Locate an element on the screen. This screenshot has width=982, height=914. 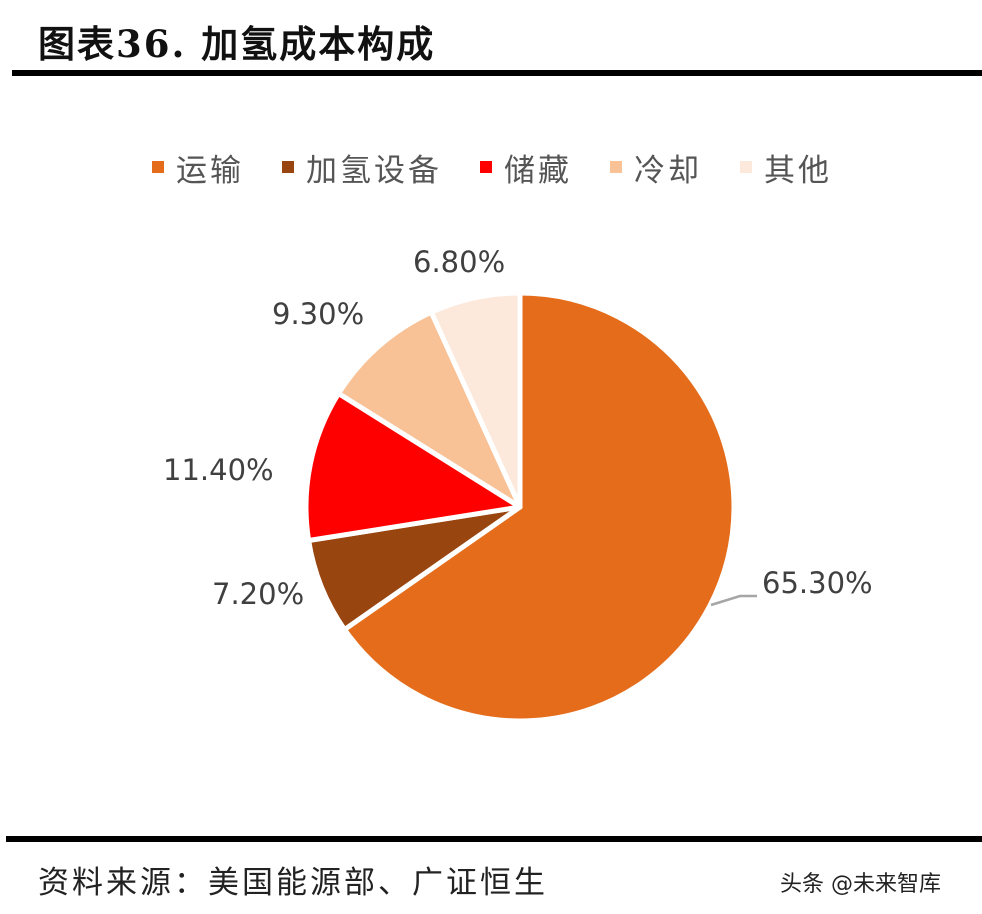
legend-item-storage: 储藏 is located at coordinates (526, 167).